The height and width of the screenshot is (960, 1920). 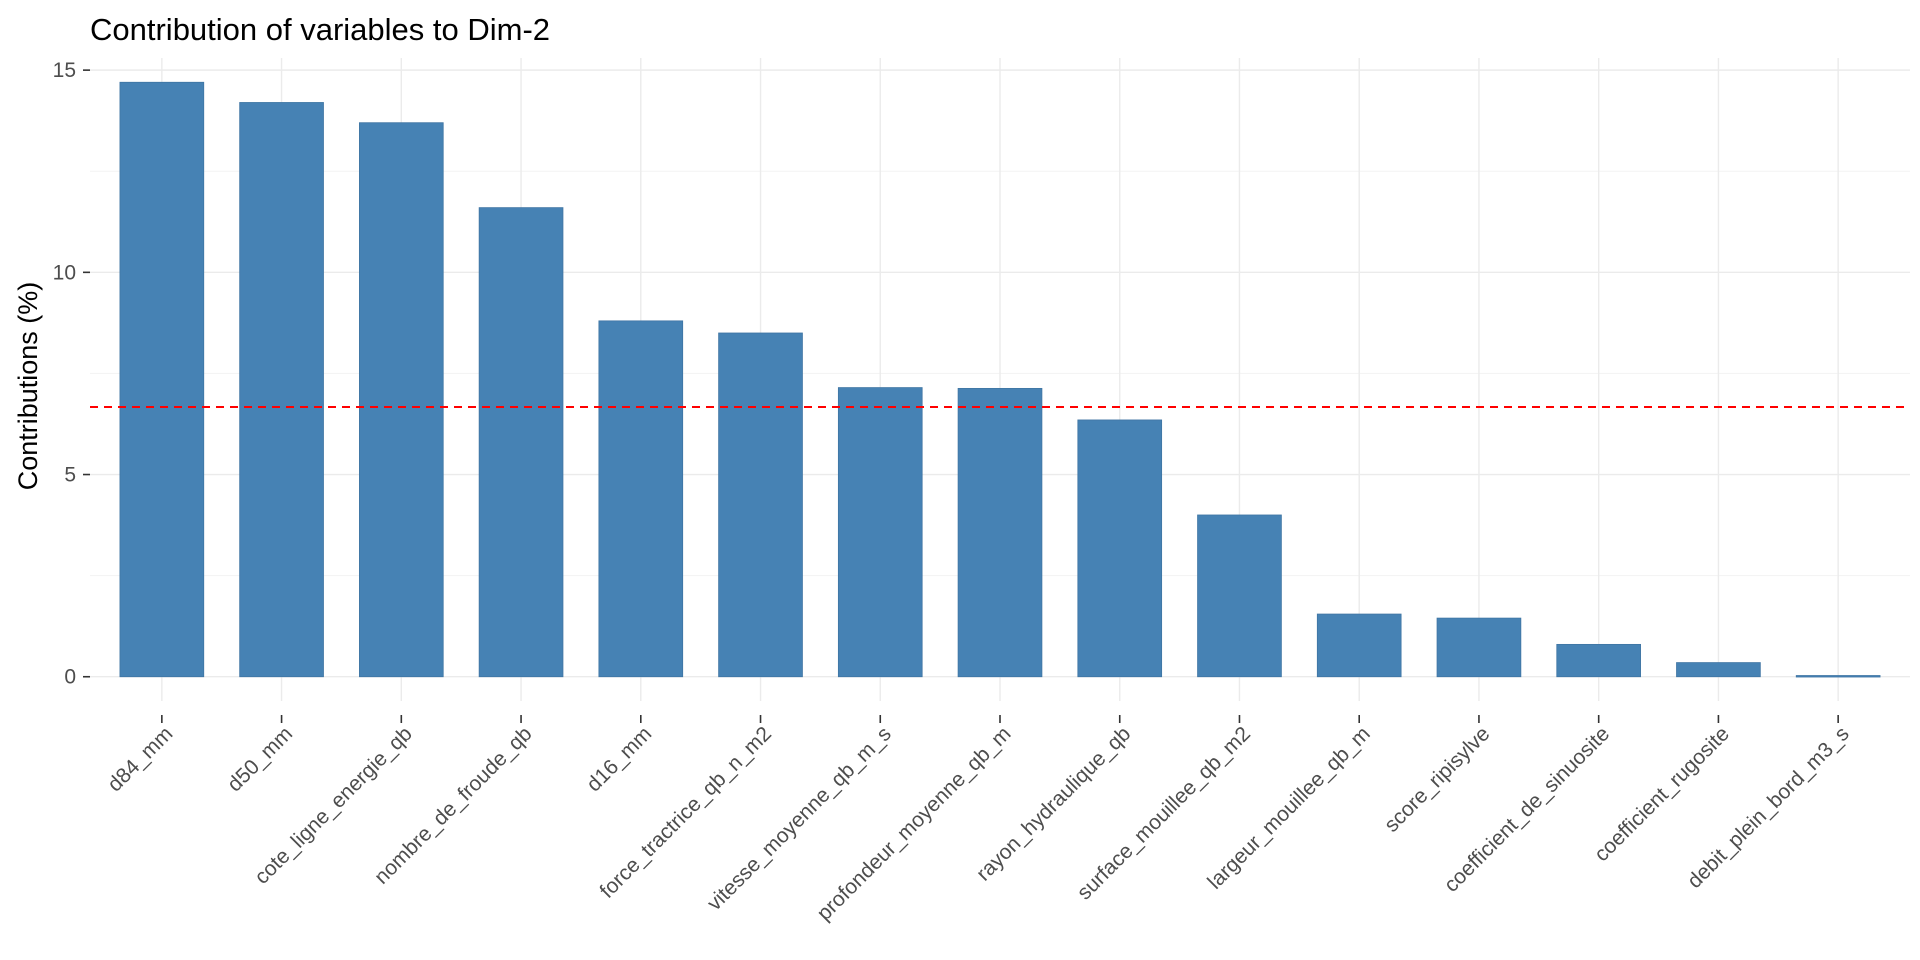 What do you see at coordinates (1662, 794) in the screenshot?
I see `x-tick-label: coefficient_rugosite` at bounding box center [1662, 794].